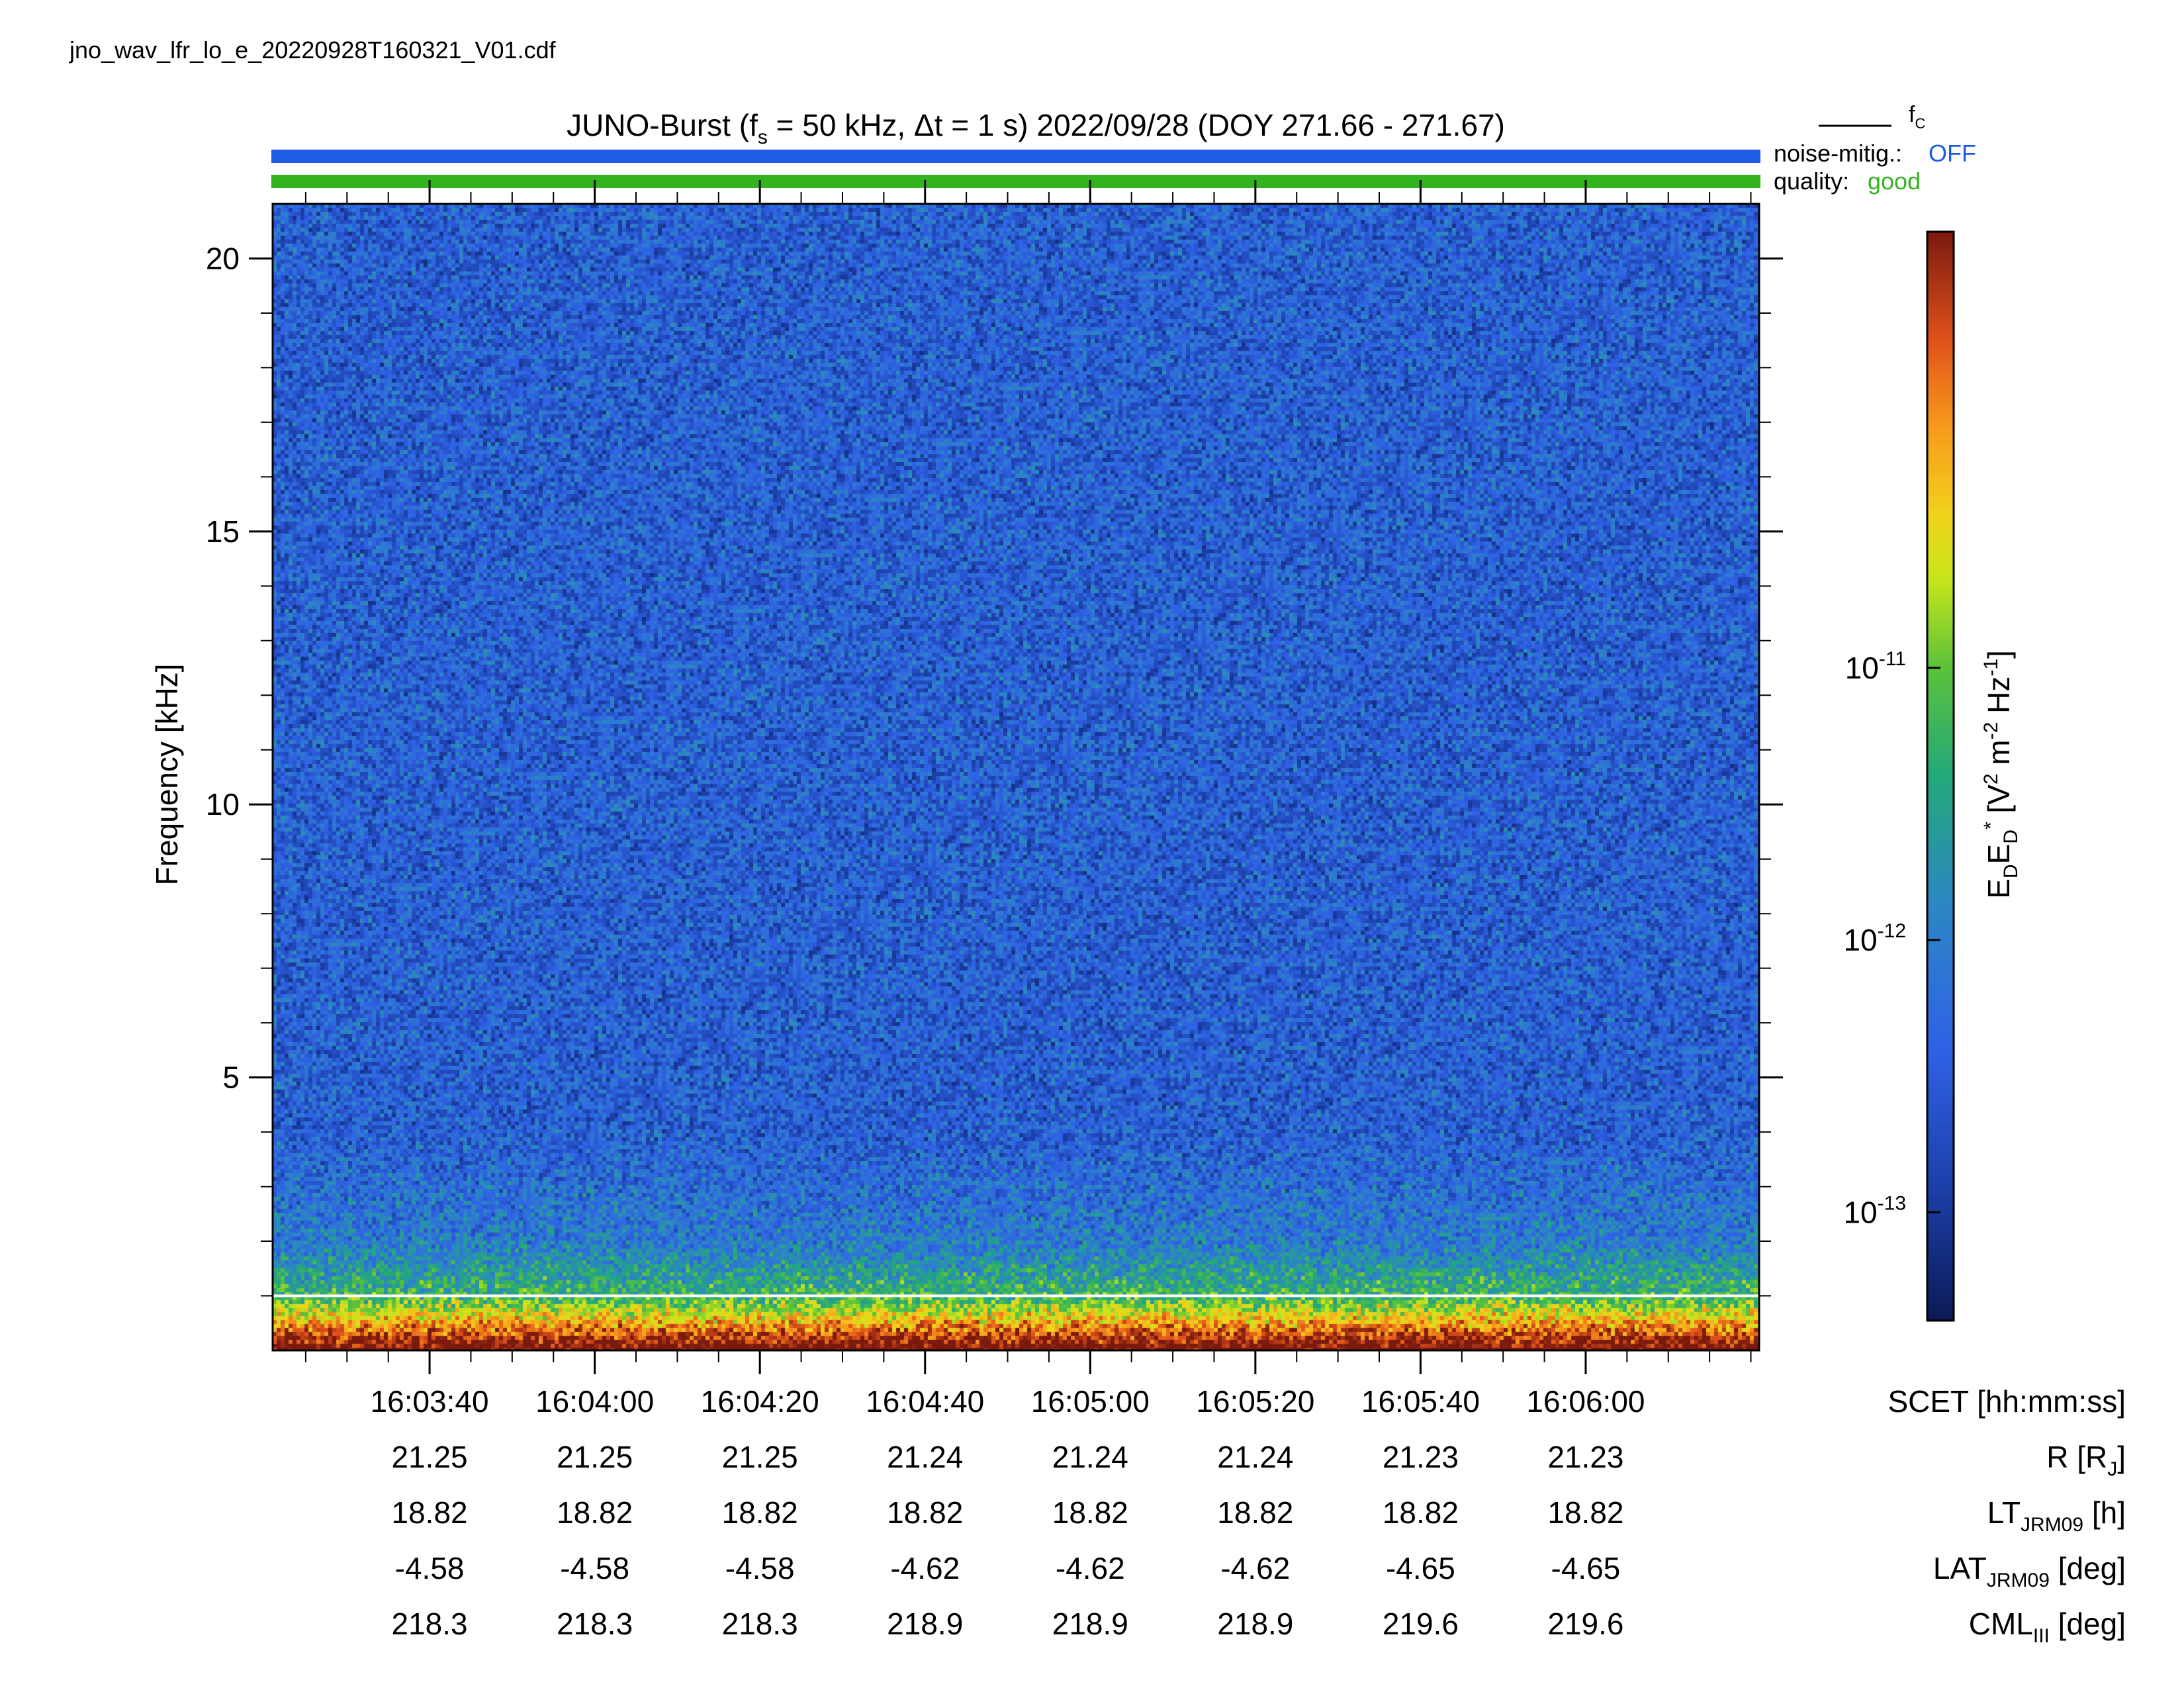 This screenshot has height=1688, width=2184. What do you see at coordinates (1940, 776) in the screenshot?
I see `colorbar` at bounding box center [1940, 776].